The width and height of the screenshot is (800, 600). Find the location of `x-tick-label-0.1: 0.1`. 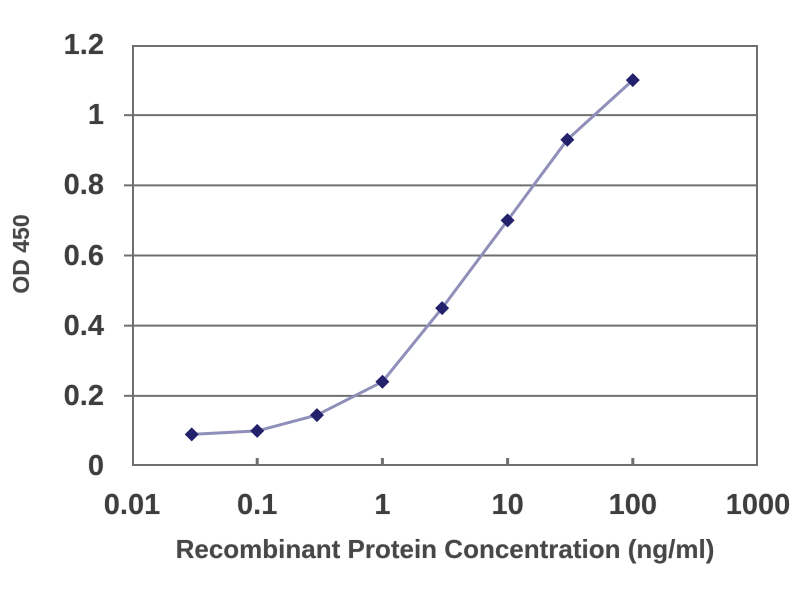

x-tick-label-0.1: 0.1 is located at coordinates (257, 505).